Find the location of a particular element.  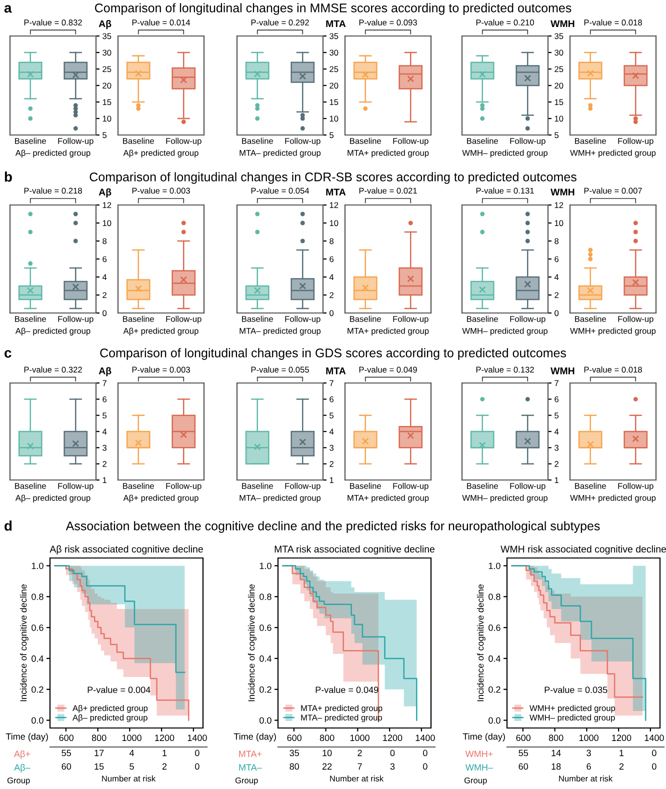

x-tick-label: 800 is located at coordinates (327, 738).